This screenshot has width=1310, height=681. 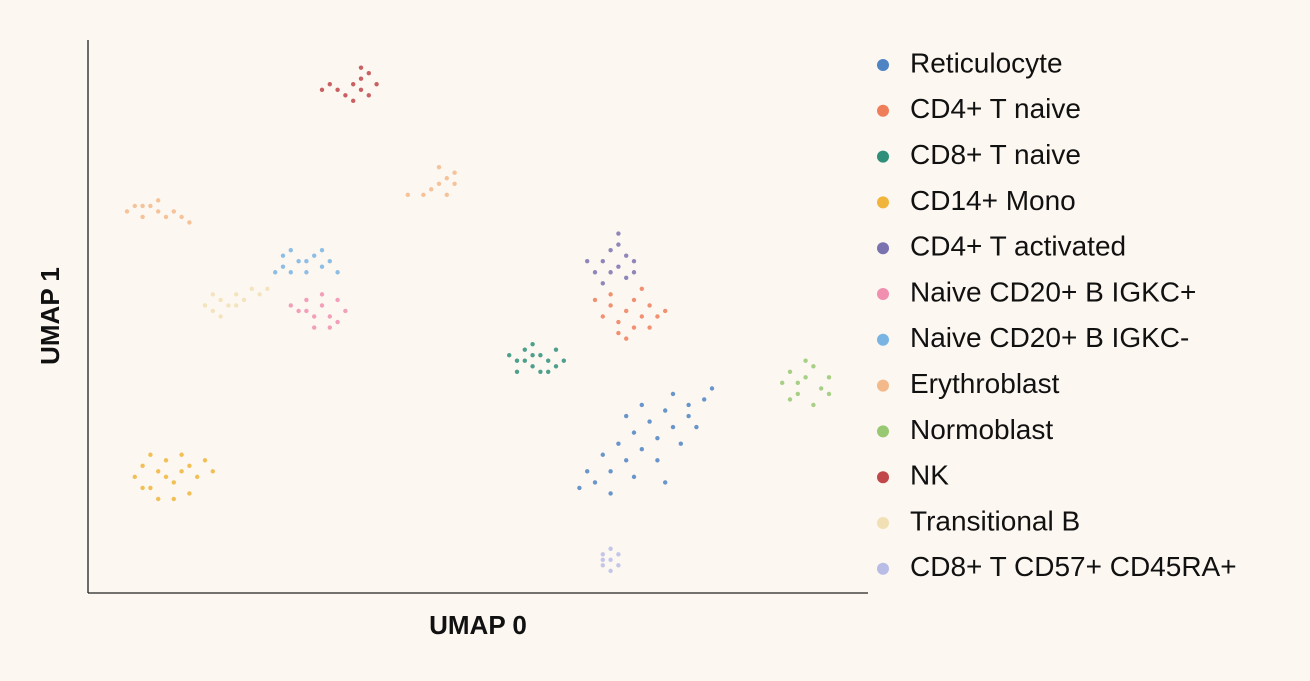 What do you see at coordinates (986, 62) in the screenshot?
I see `legend-label: Reticulocyte` at bounding box center [986, 62].